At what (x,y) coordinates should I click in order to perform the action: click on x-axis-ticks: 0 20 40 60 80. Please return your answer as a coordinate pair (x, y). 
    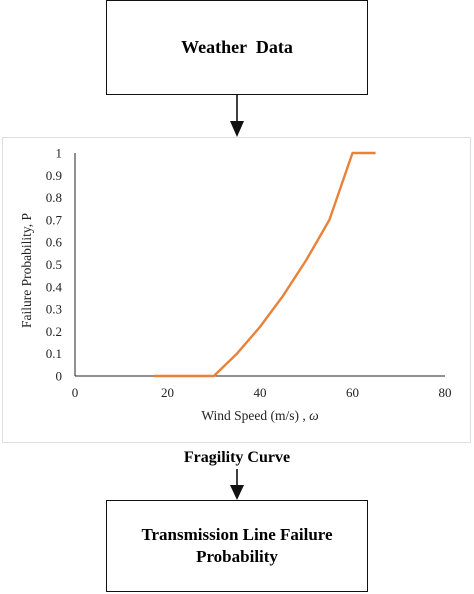
    Looking at the image, I should click on (262, 392).